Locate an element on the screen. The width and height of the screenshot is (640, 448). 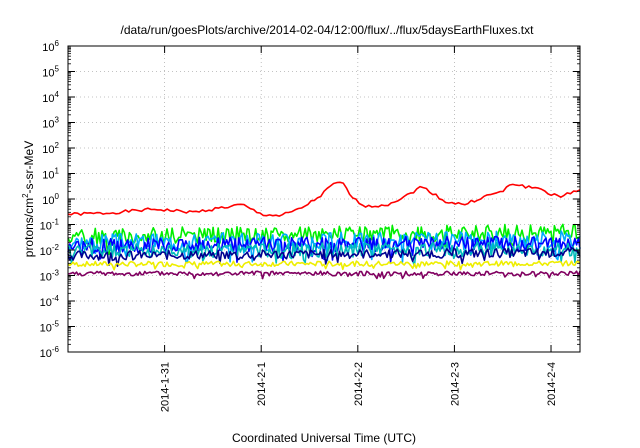
y-axis-label-suffix: -s-sr-MeV is located at coordinates (29, 167).